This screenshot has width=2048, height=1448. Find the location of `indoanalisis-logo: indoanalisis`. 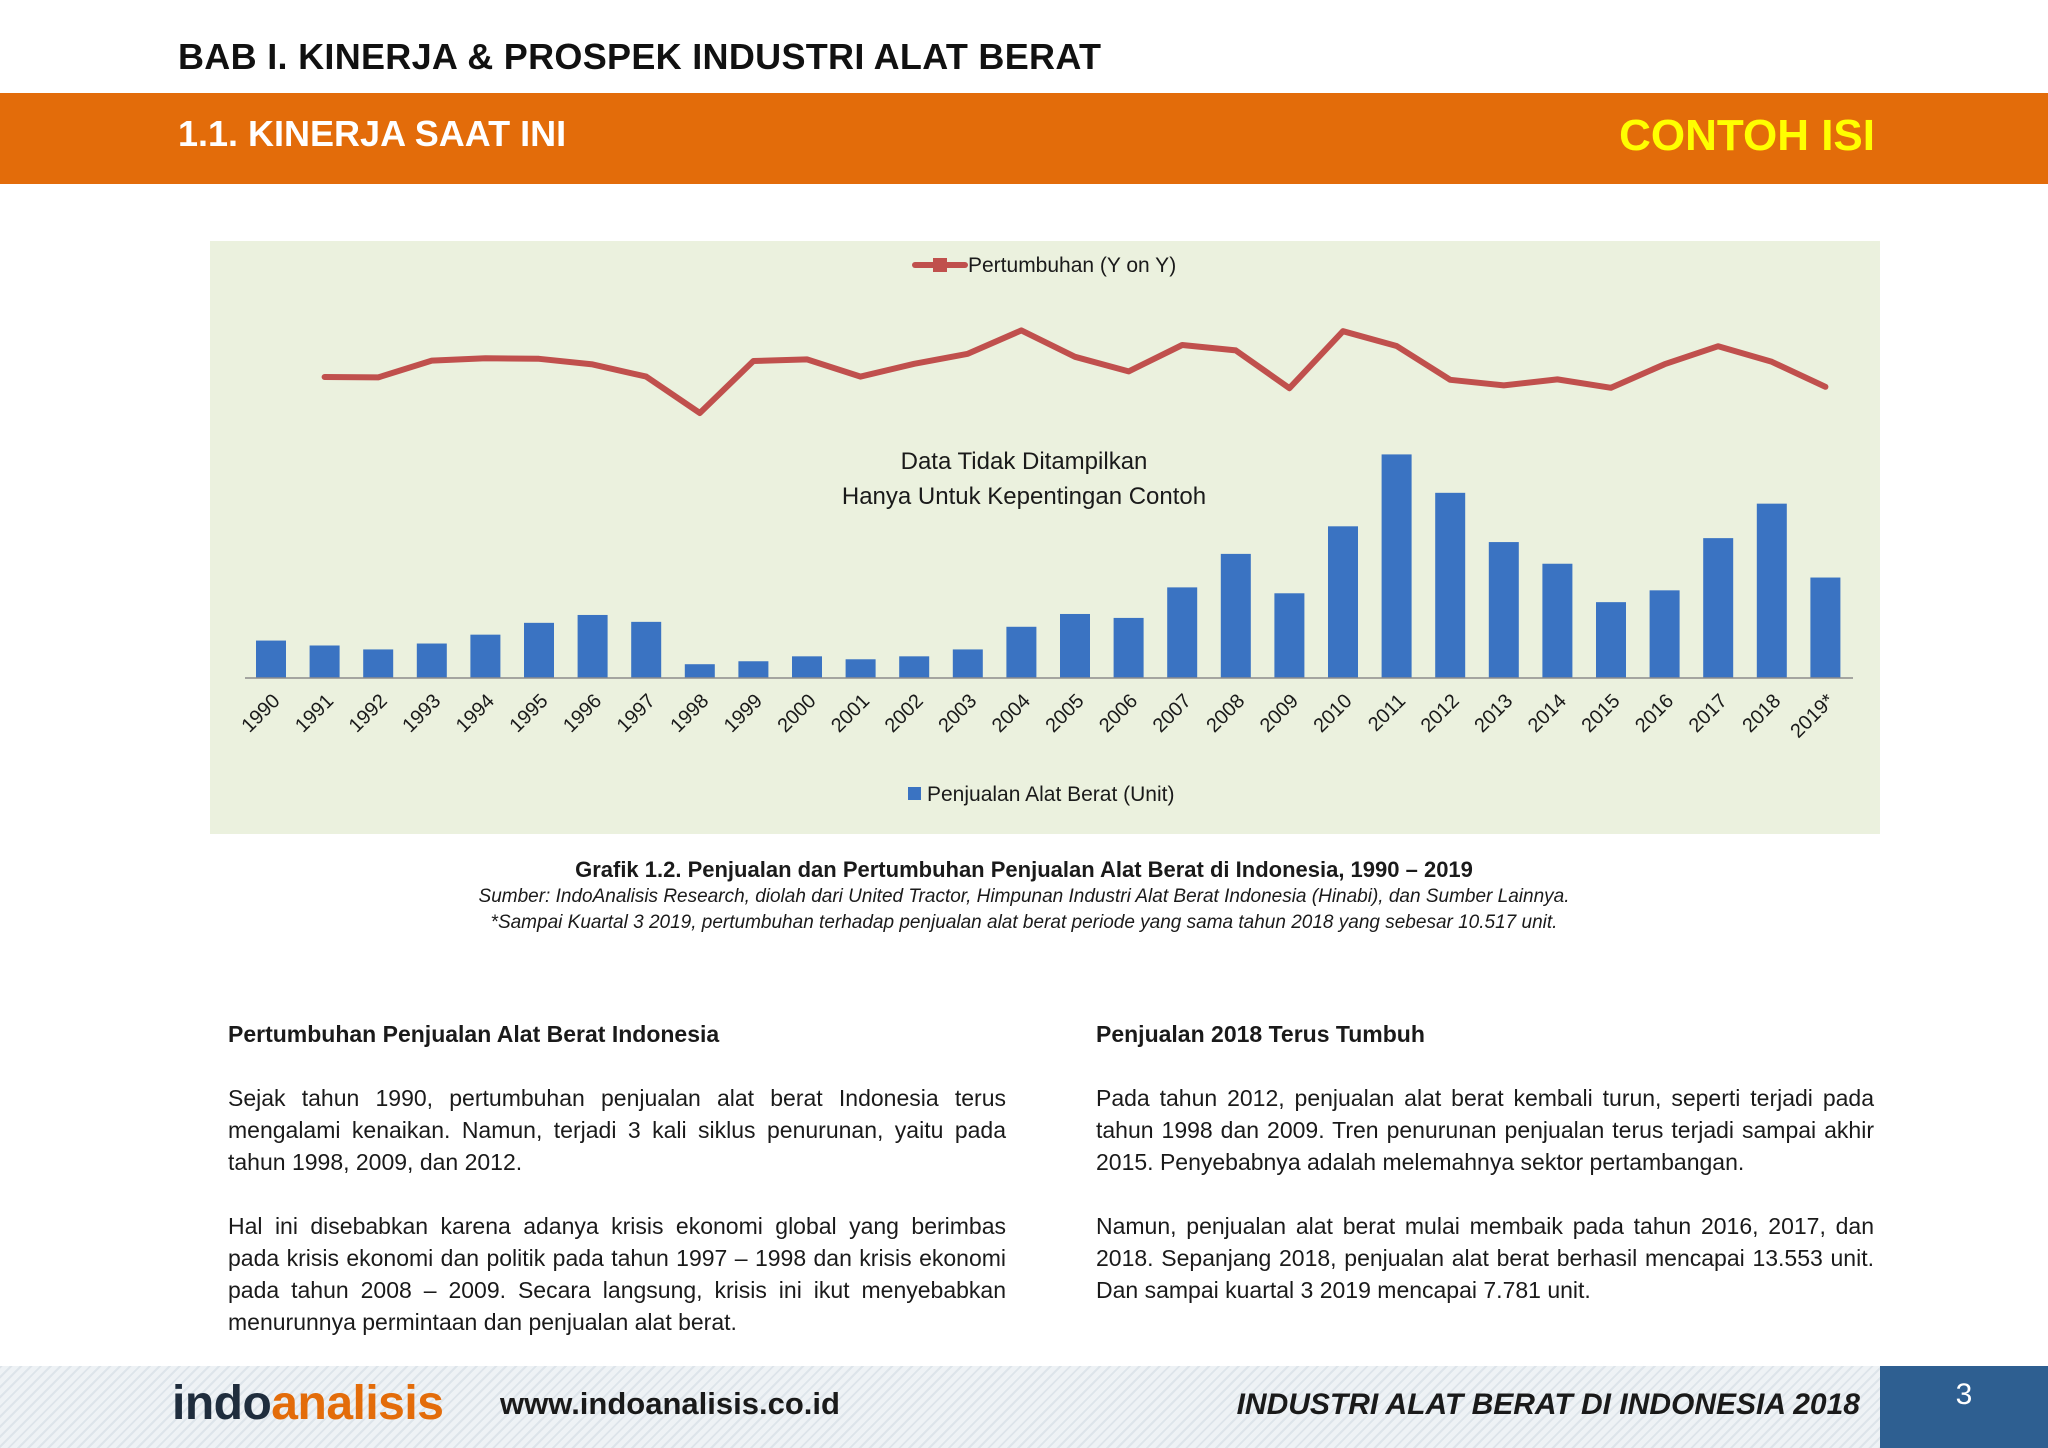

indoanalisis-logo: indoanalisis is located at coordinates (308, 1403).